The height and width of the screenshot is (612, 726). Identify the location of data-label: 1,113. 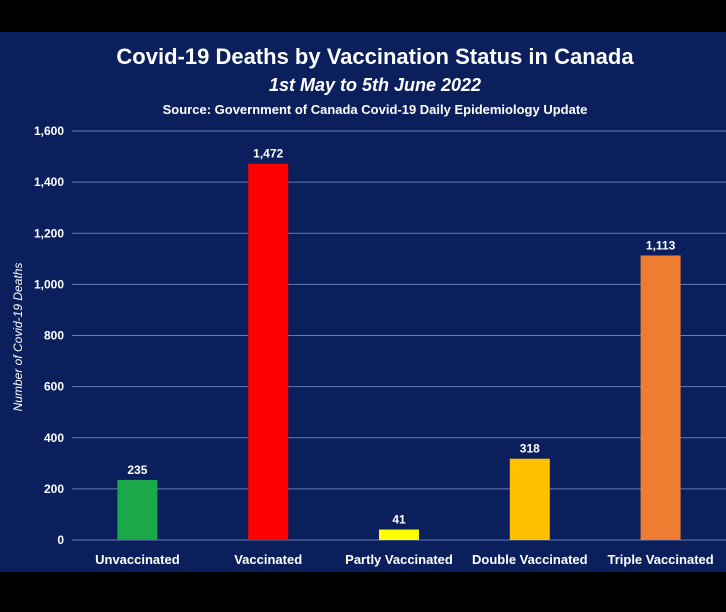
(661, 245).